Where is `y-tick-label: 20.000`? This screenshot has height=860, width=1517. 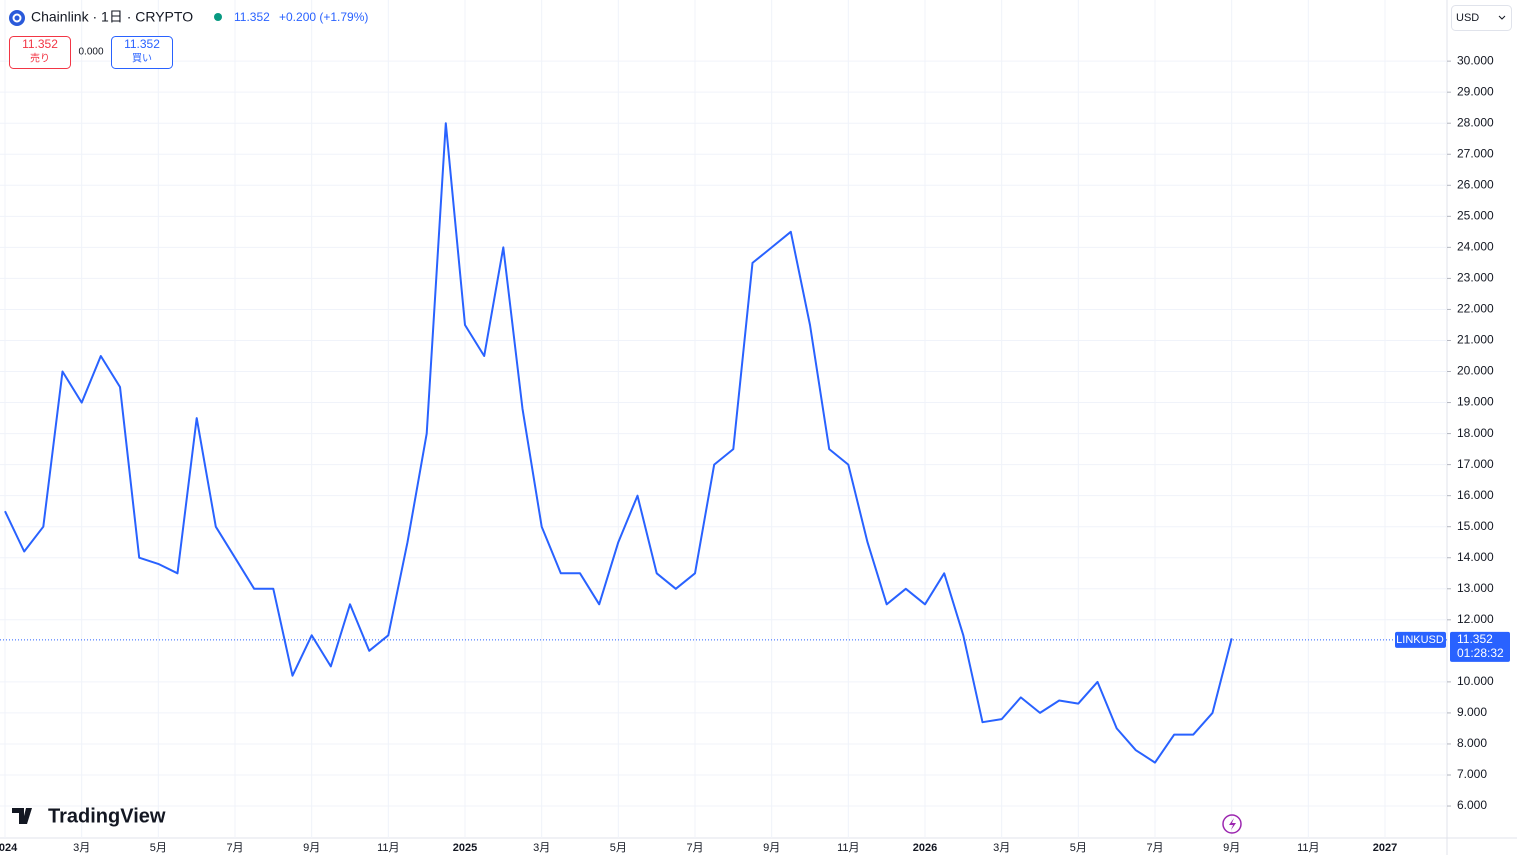
y-tick-label: 20.000 is located at coordinates (1475, 371).